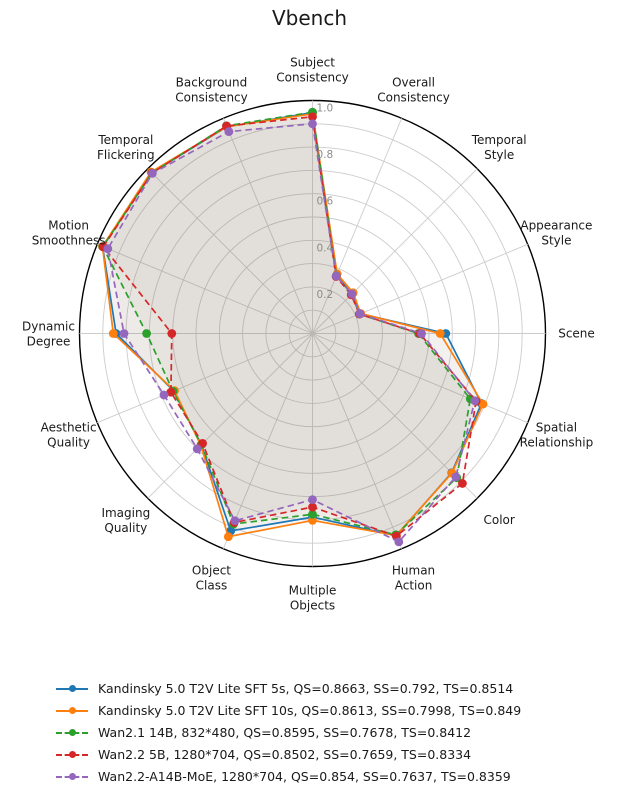 This screenshot has width=619, height=799. What do you see at coordinates (313, 598) in the screenshot?
I see `category-label: Multiple Objects` at bounding box center [313, 598].